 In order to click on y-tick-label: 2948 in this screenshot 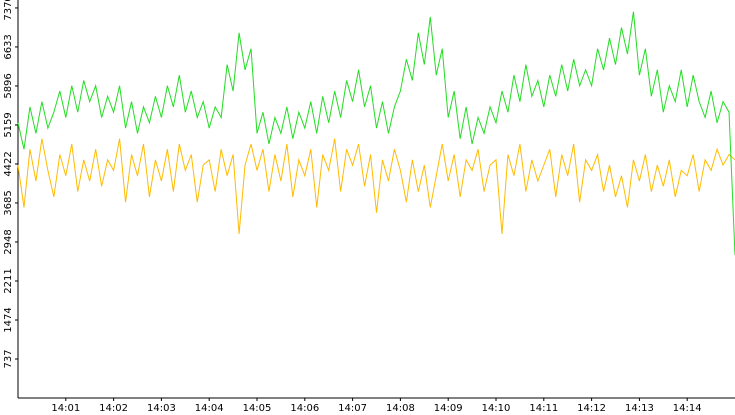, I will do `click(8, 241)`.